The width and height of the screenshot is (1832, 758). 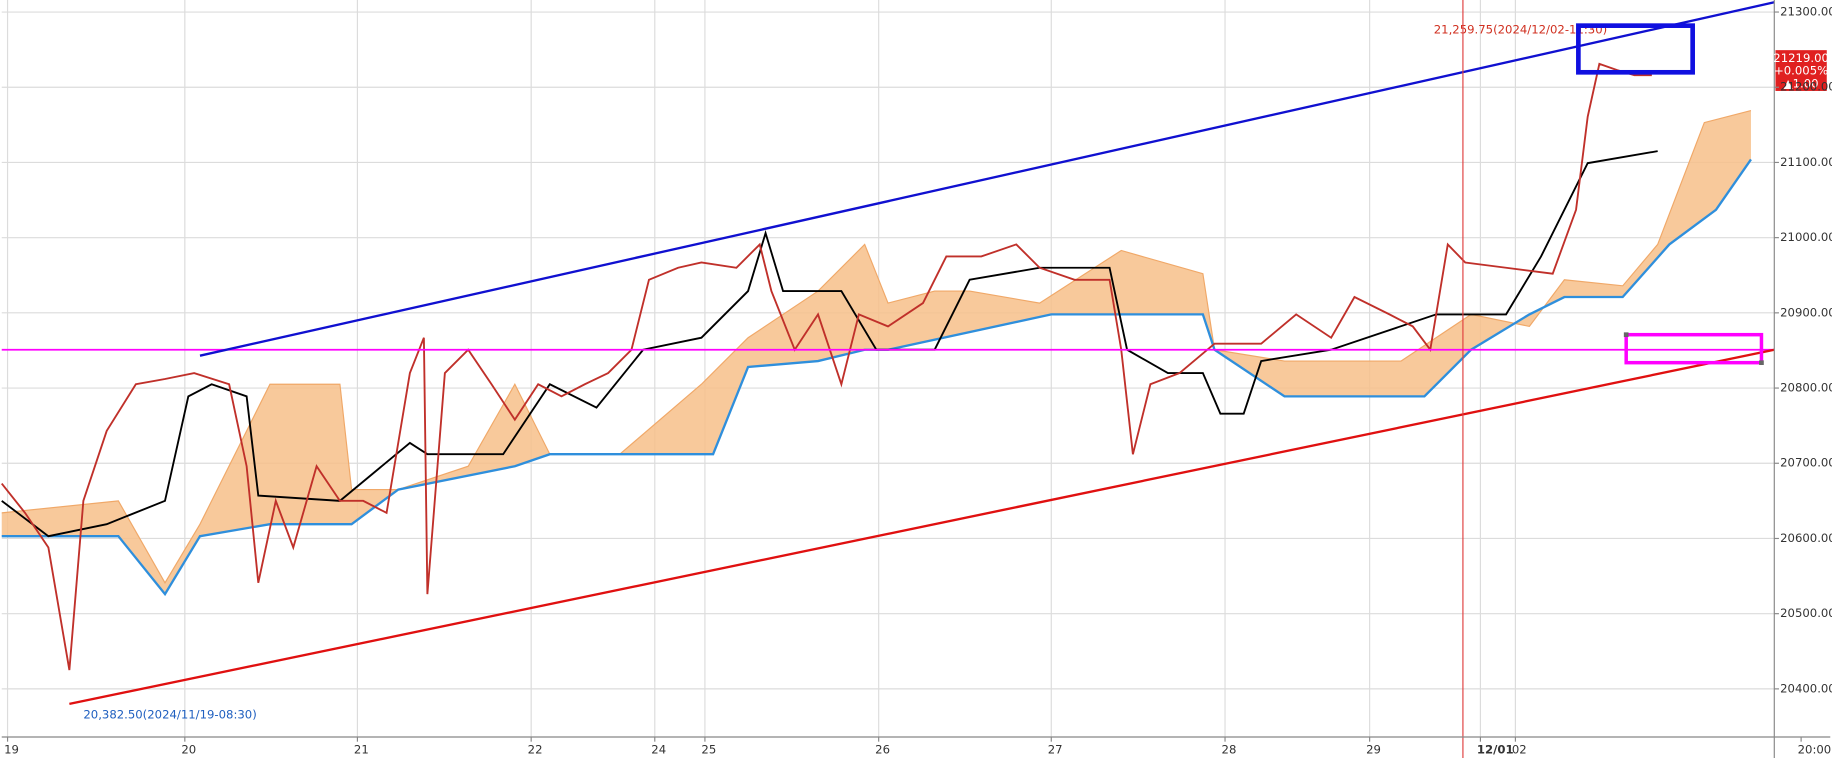 What do you see at coordinates (1806, 613) in the screenshot?
I see `y-tick-label: 20500.00` at bounding box center [1806, 613].